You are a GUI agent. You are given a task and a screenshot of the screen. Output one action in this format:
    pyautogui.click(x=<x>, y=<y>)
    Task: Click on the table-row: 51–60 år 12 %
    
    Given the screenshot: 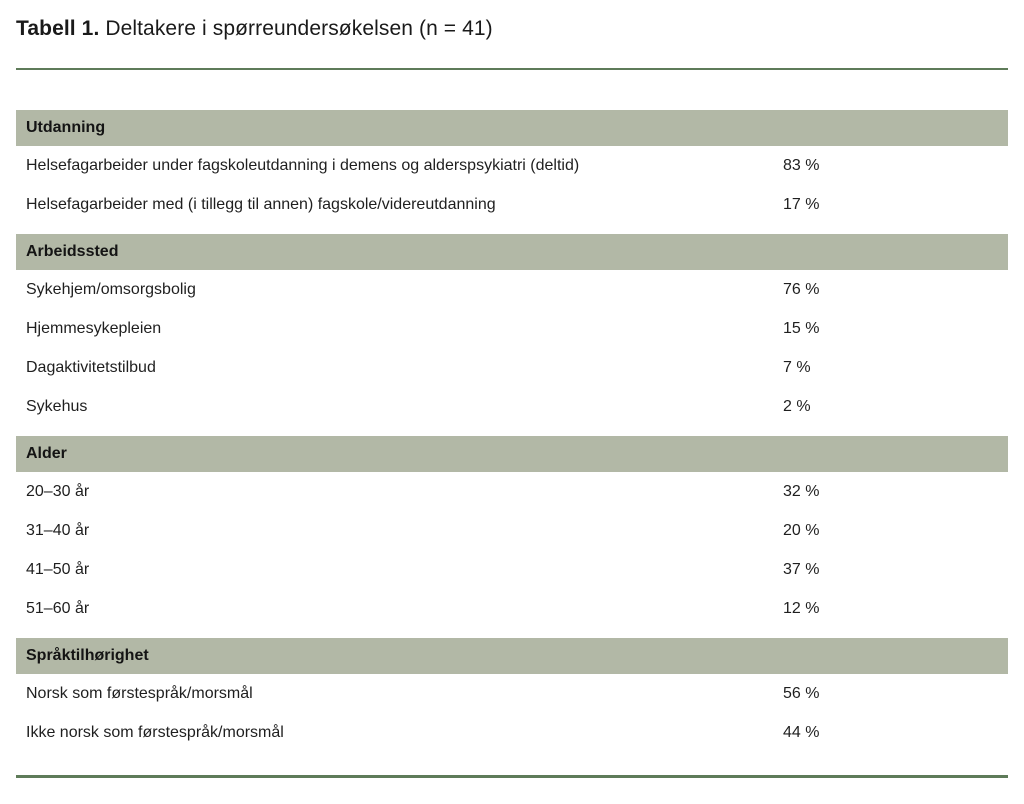 What is the action you would take?
    pyautogui.click(x=512, y=608)
    